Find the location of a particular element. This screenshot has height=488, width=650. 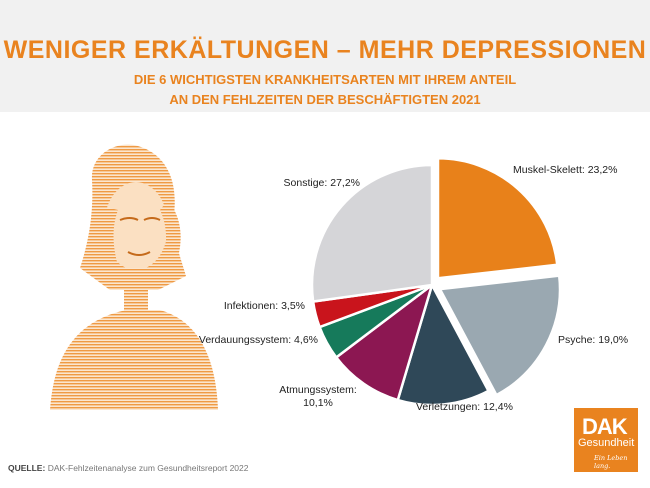

page-title: WENIGER ERKÄLTUNGEN – MEHR DEPRESSIONEN is located at coordinates (325, 50).